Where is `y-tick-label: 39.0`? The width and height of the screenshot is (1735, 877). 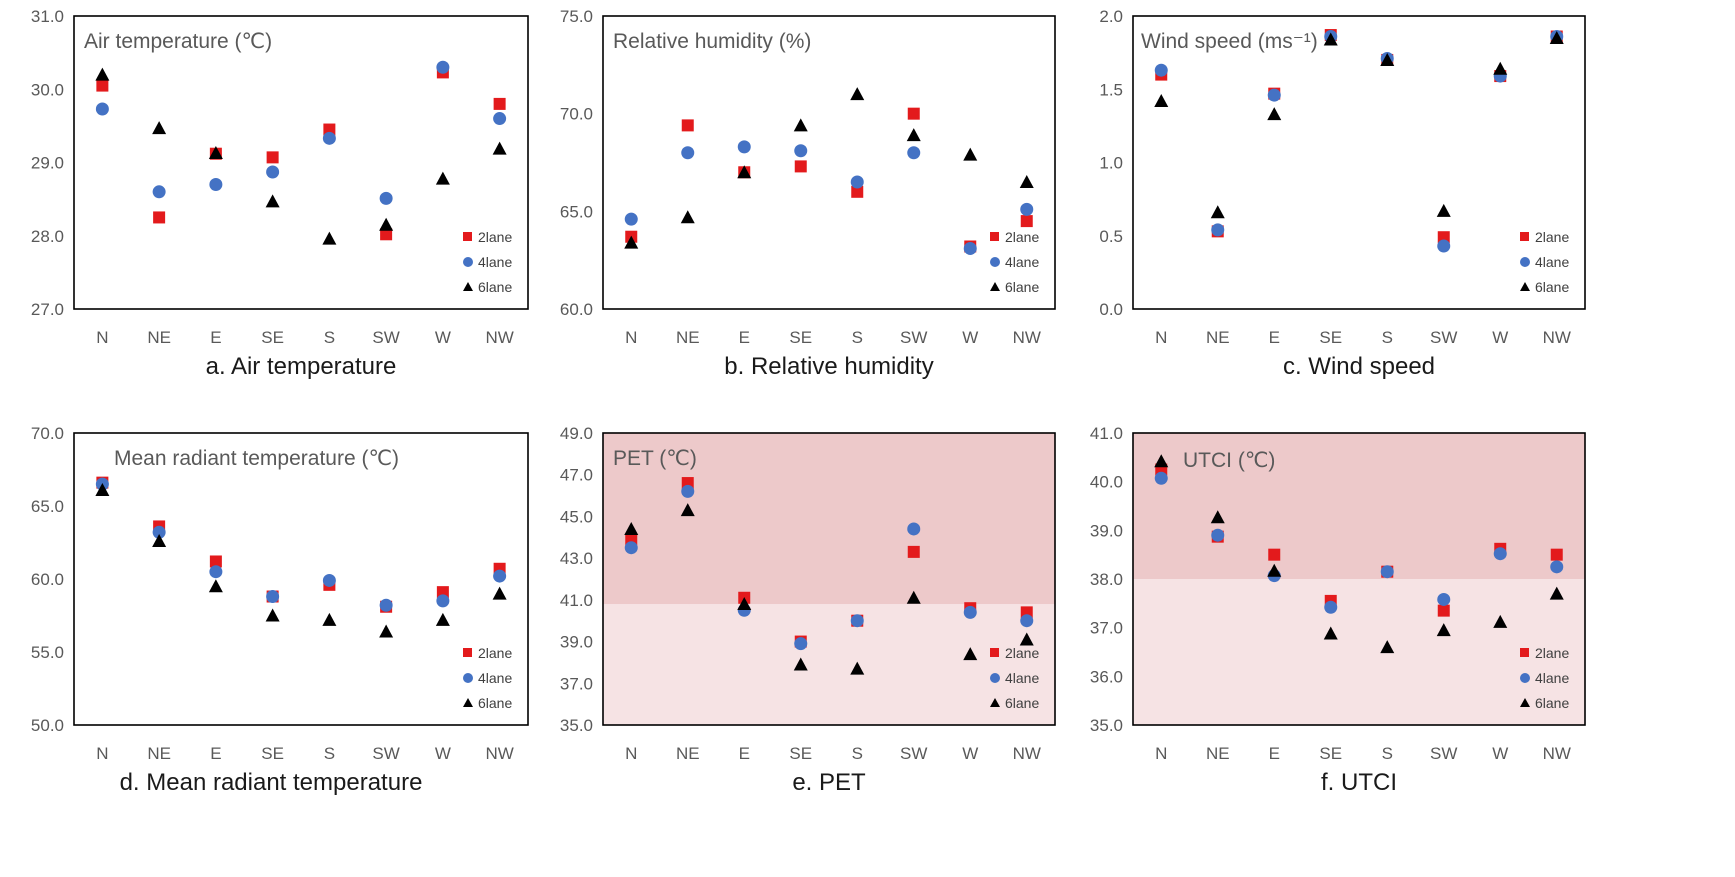
y-tick-label: 39.0 is located at coordinates (1106, 530).